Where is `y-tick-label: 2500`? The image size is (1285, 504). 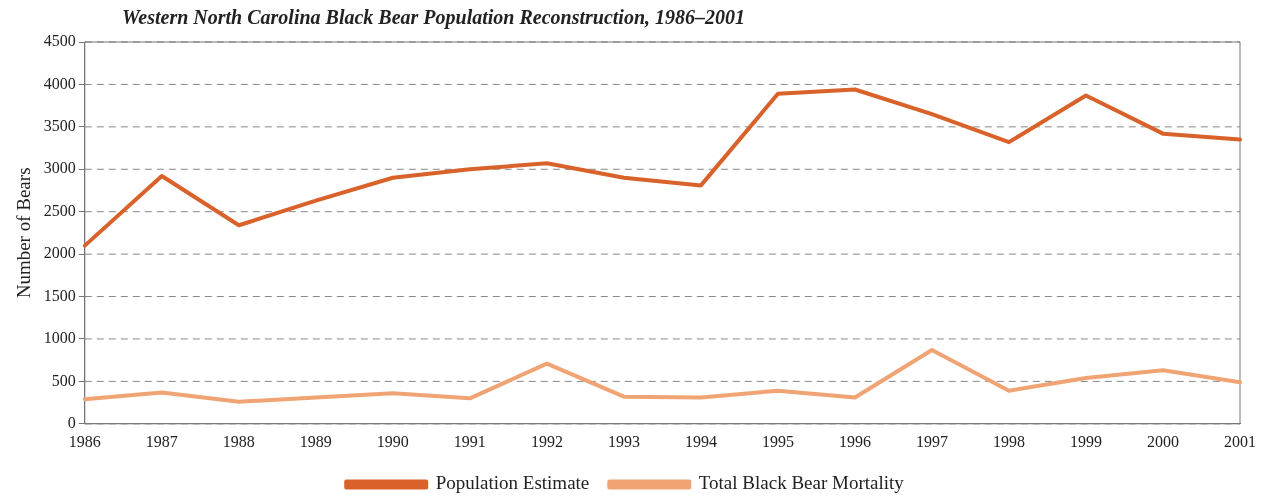 y-tick-label: 2500 is located at coordinates (59, 210).